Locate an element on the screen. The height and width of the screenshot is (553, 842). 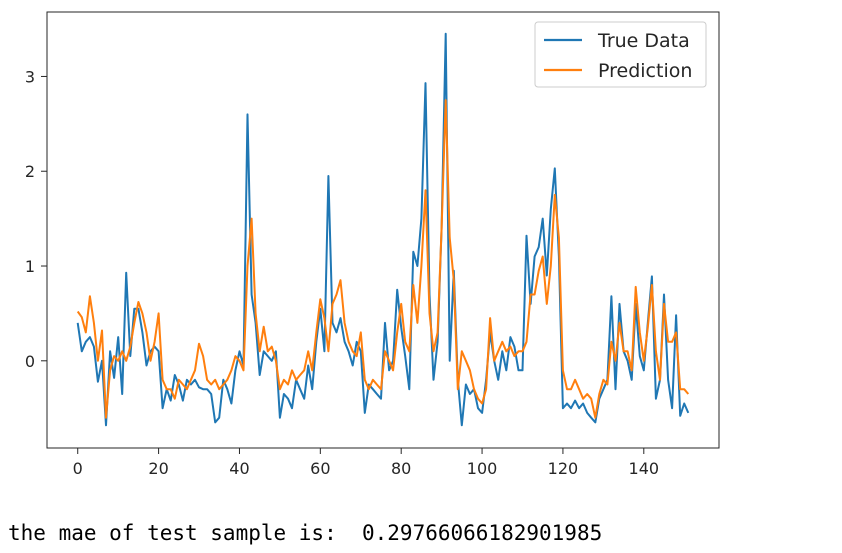
y-axis: 0 1 2 3 is located at coordinates (36, 219).